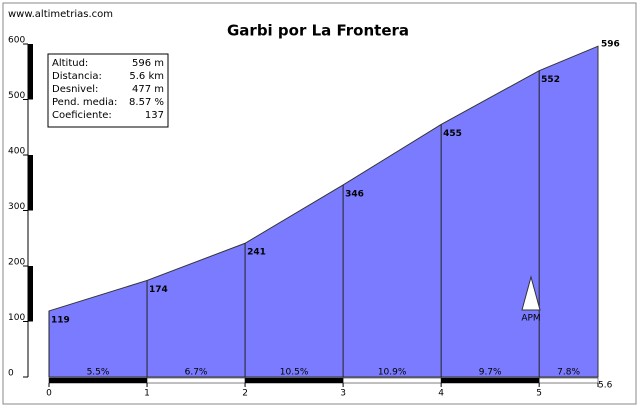 The image size is (640, 414). I want to click on x-tick-label: 1, so click(147, 394).